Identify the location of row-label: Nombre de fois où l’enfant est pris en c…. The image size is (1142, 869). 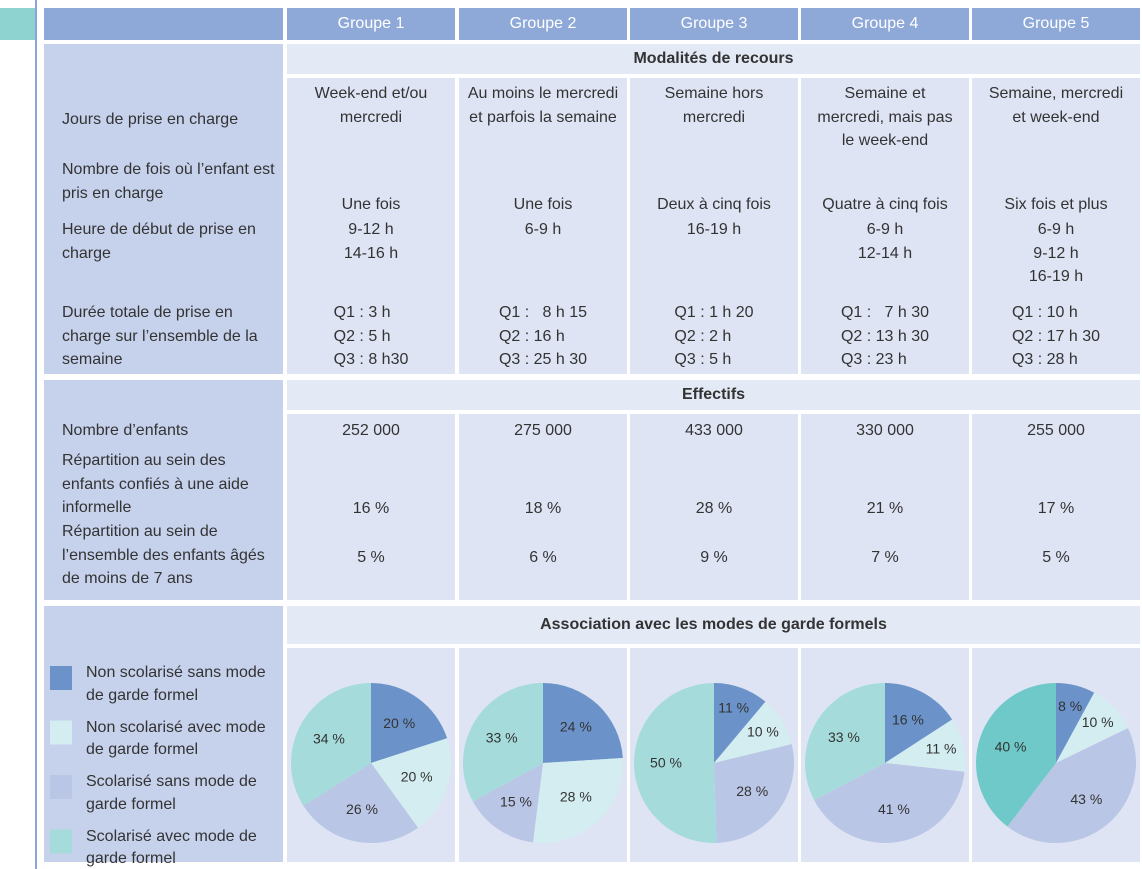
(163, 187).